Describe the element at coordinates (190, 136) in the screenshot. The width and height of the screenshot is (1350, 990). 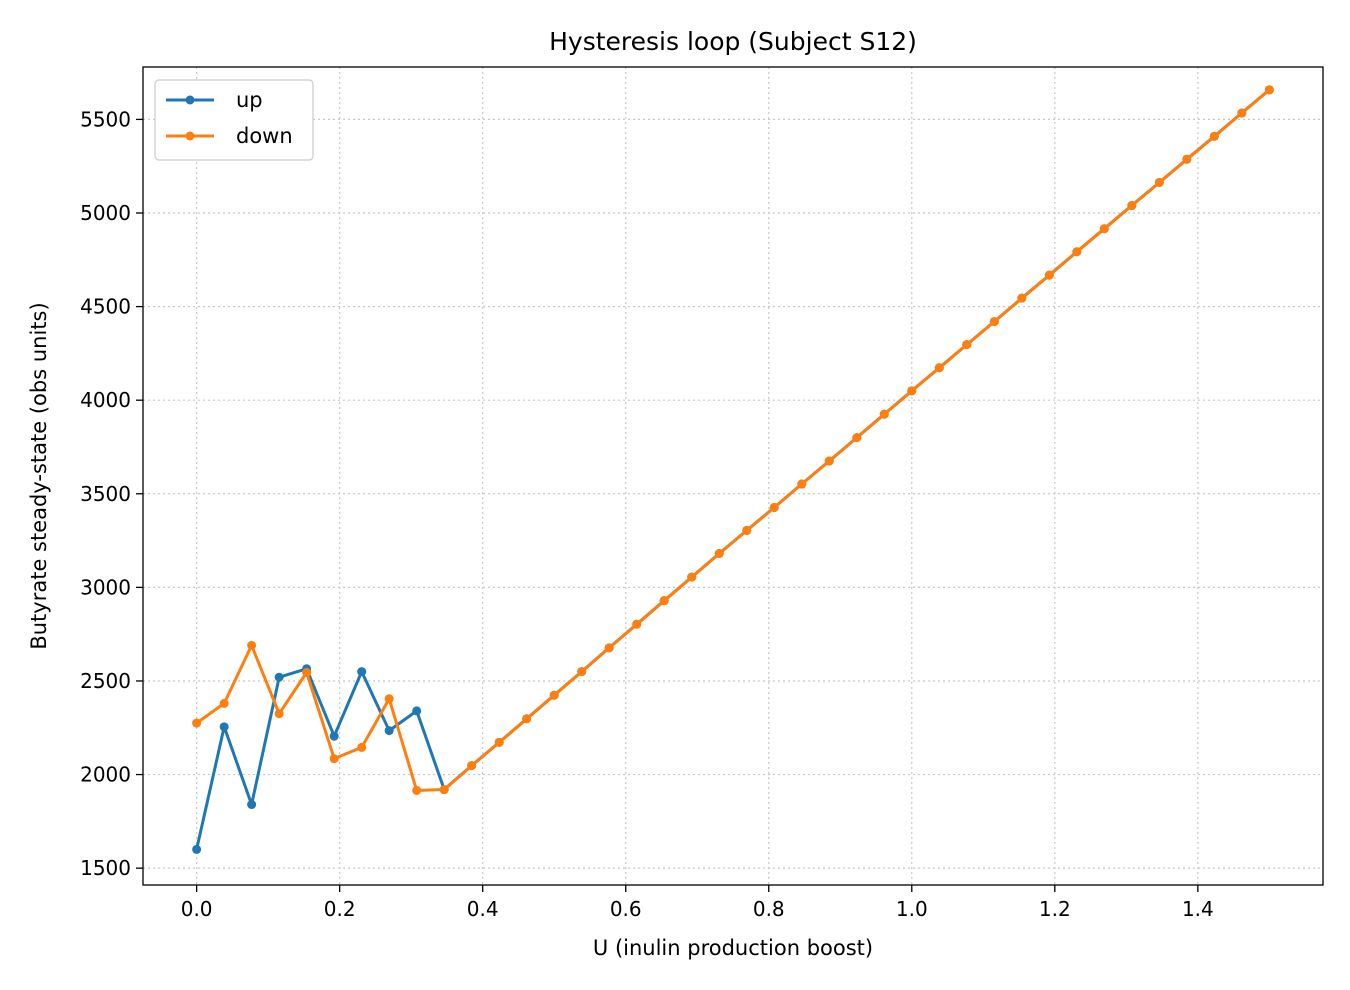
I see `legend-marker-down` at that location.